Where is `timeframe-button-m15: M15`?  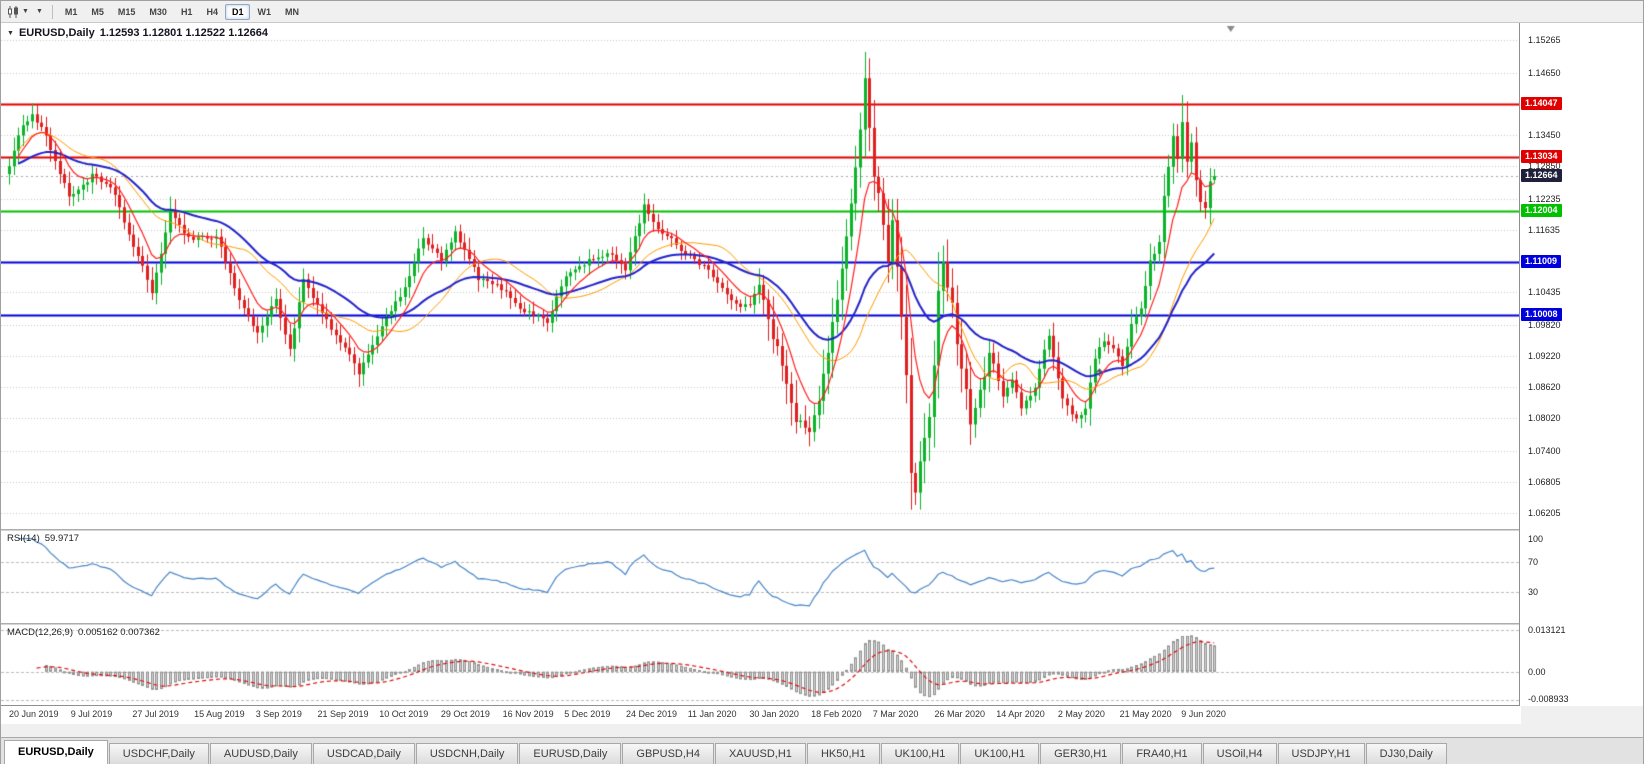 timeframe-button-m15: M15 is located at coordinates (127, 12).